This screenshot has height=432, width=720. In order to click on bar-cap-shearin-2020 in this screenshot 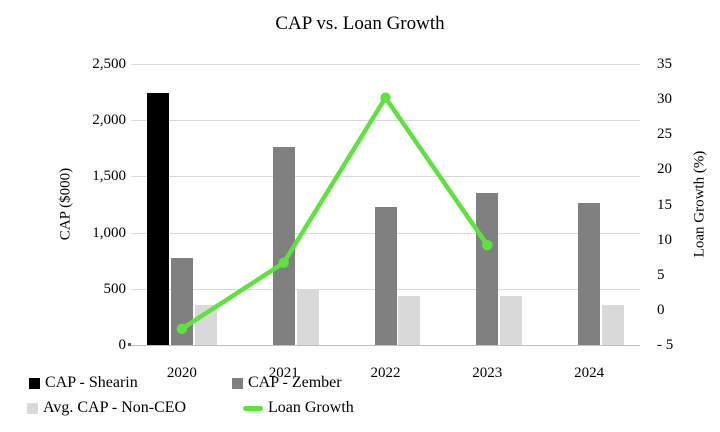, I will do `click(158, 219)`.